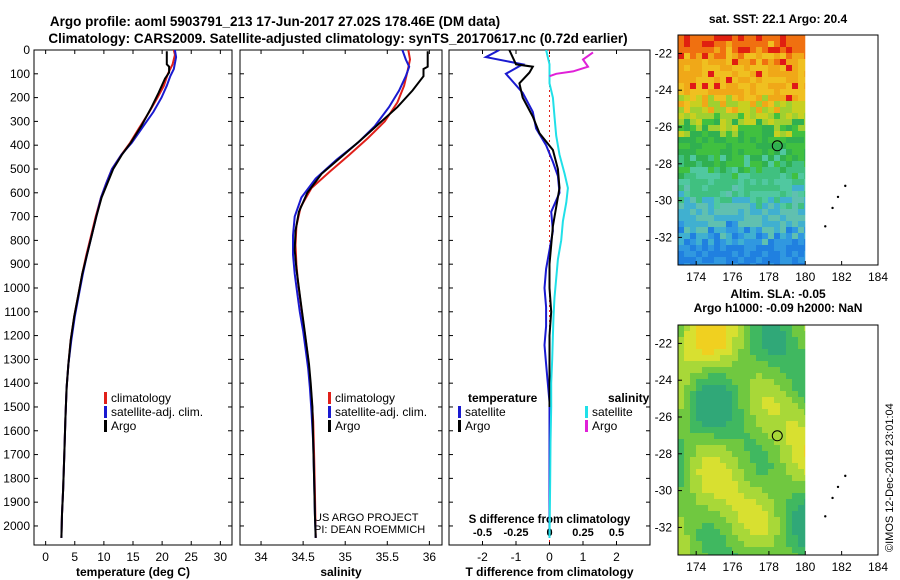  What do you see at coordinates (329, 398) in the screenshot?
I see `legend-swatch-climatology` at bounding box center [329, 398].